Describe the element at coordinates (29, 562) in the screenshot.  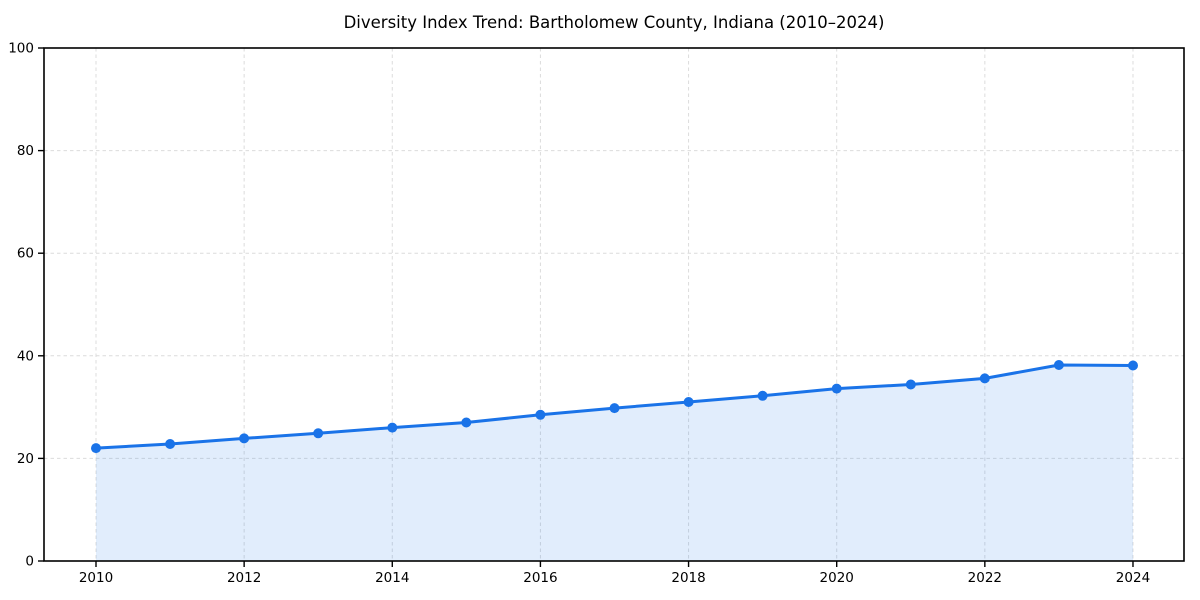
I see `y-tick-label: 0` at that location.